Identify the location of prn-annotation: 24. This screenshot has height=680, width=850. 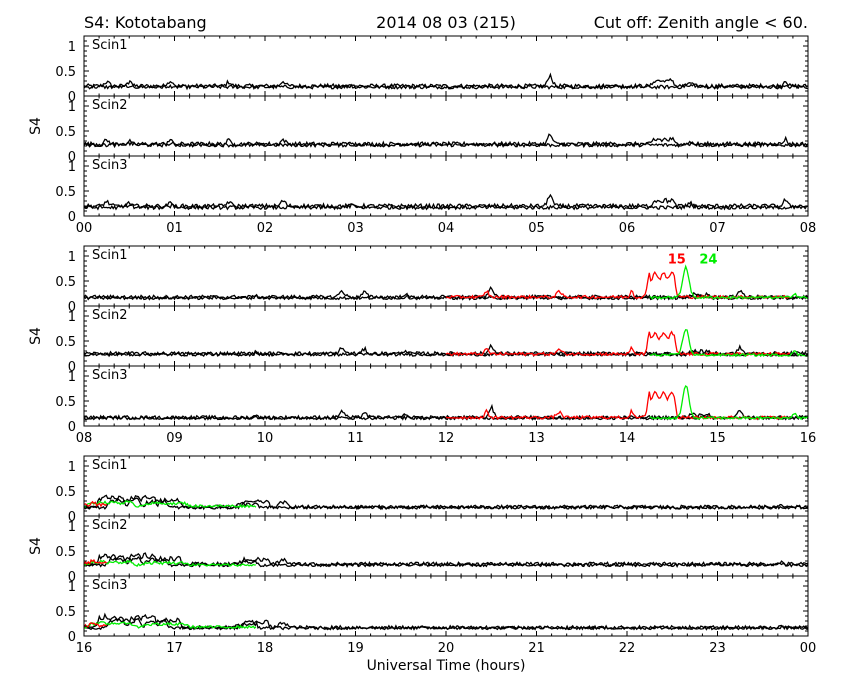
(708, 260).